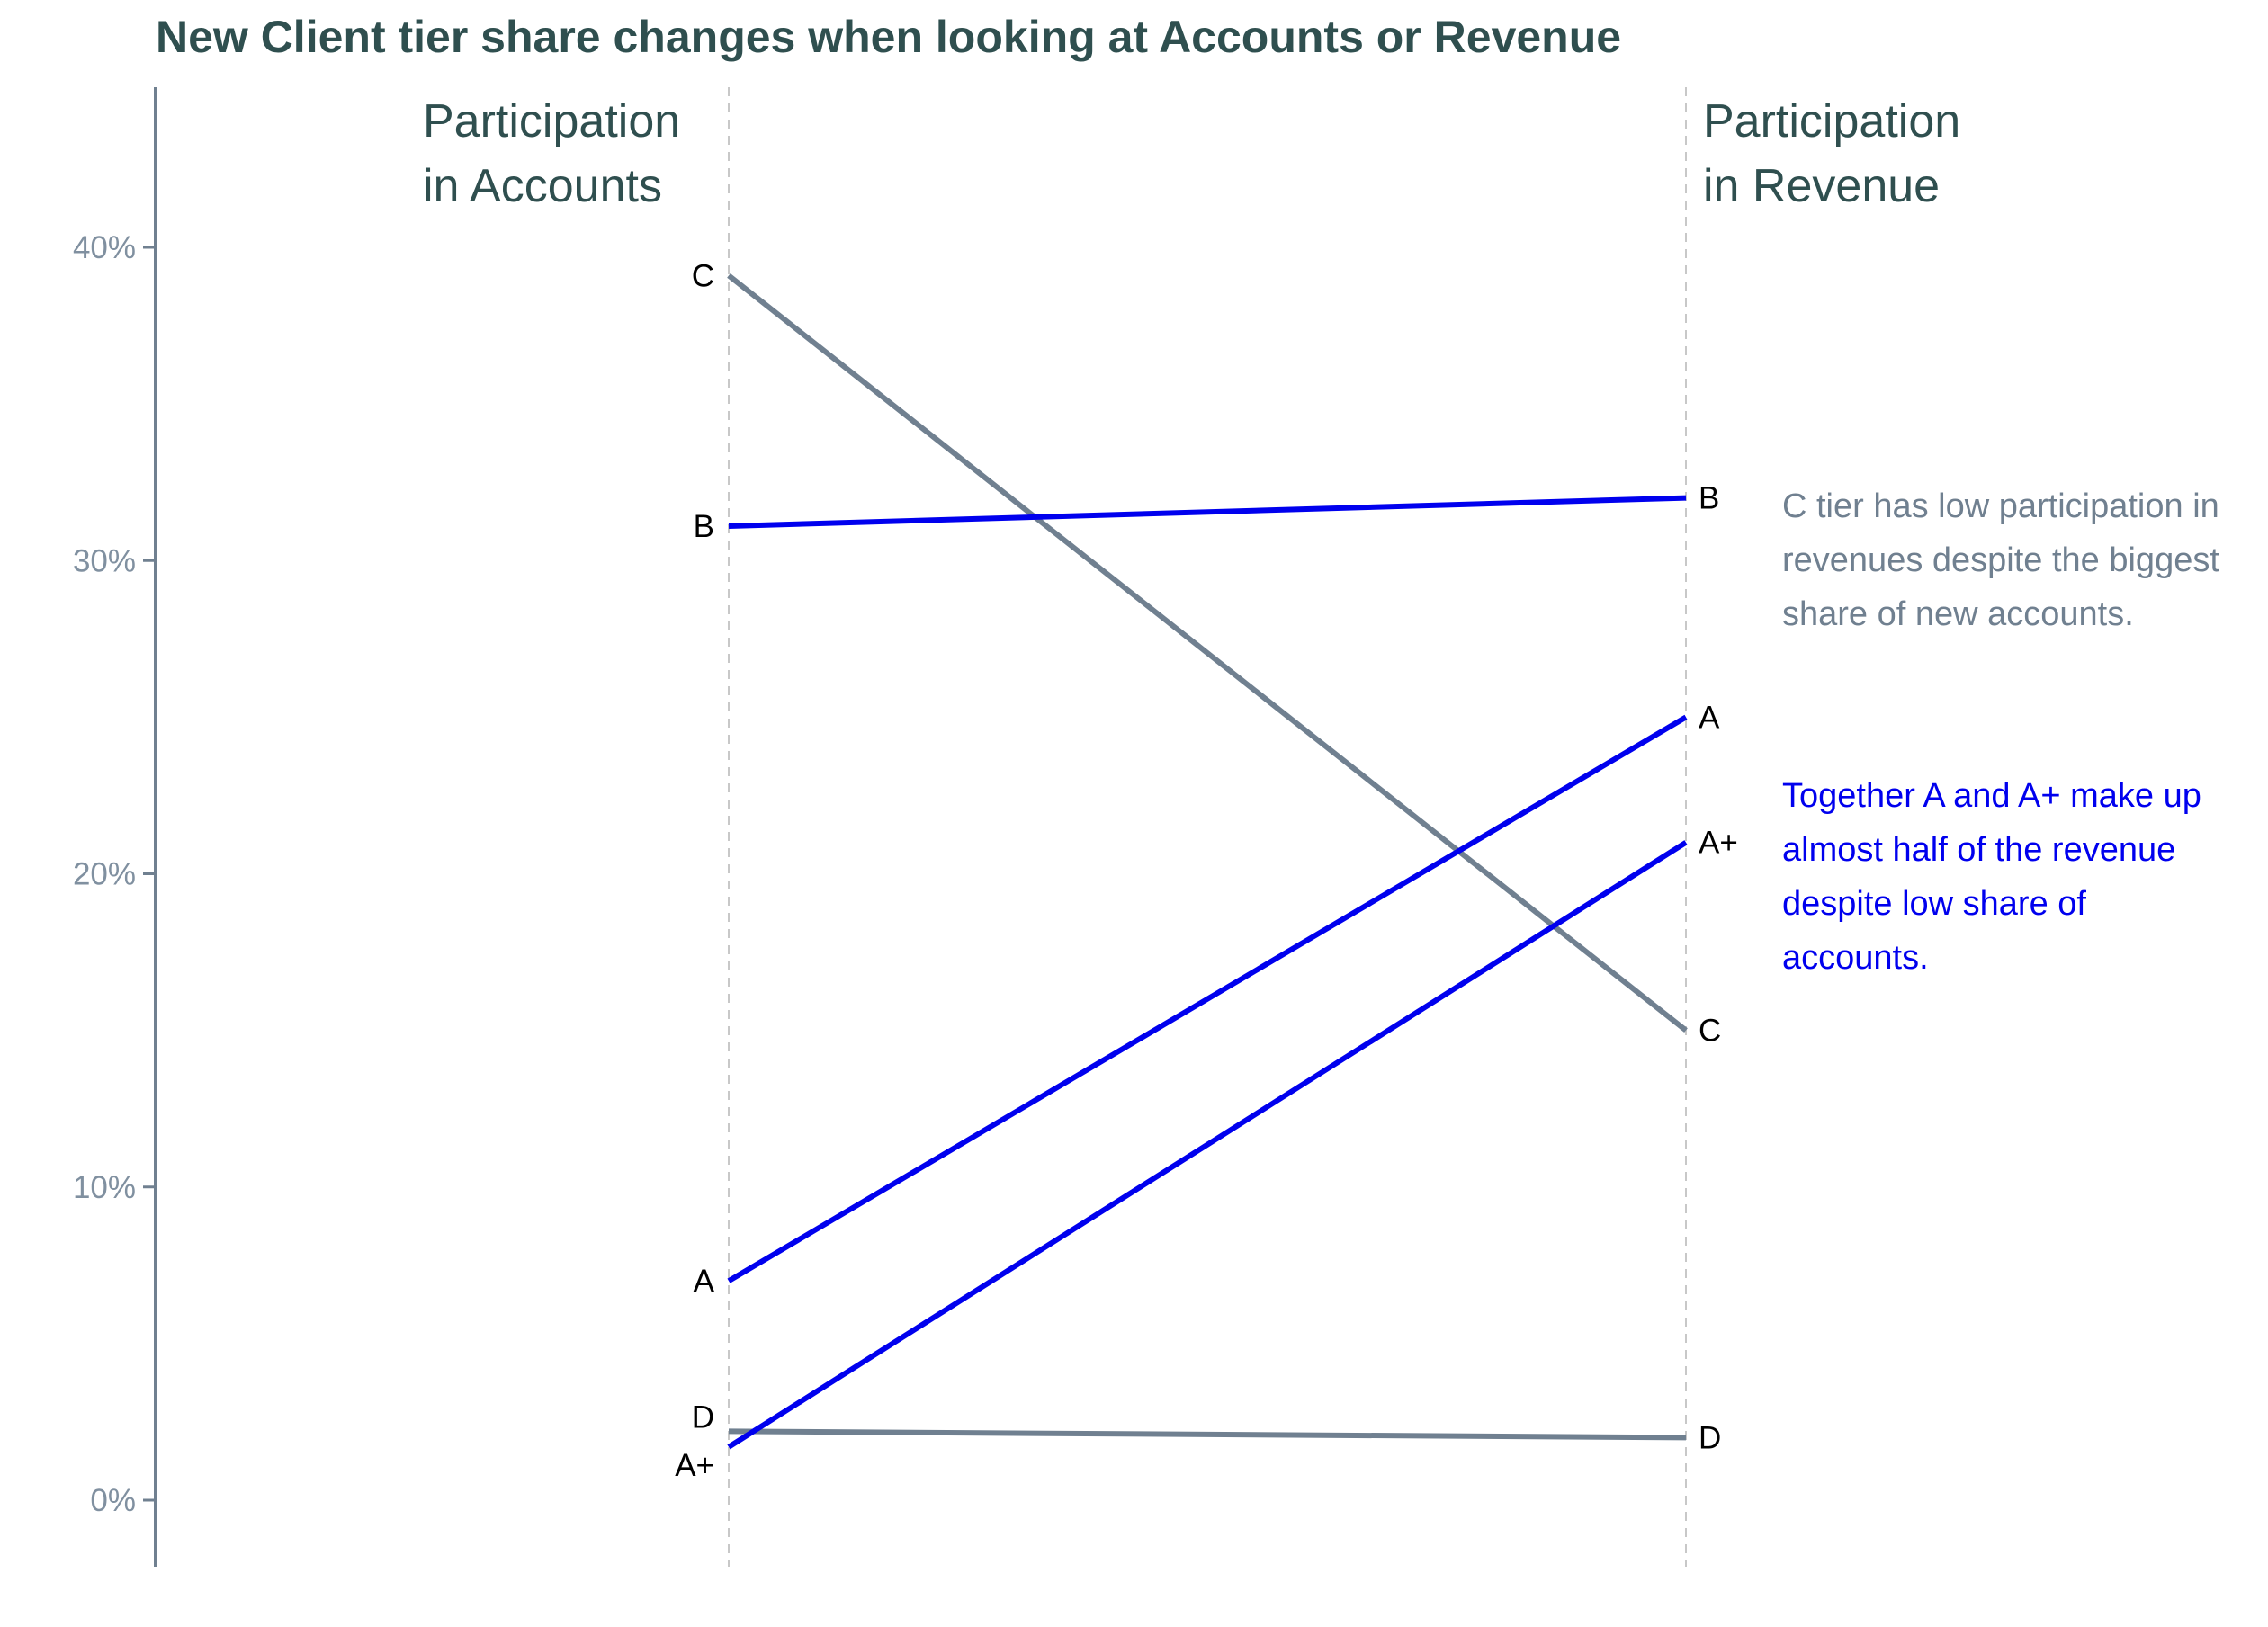 The image size is (2268, 1627). Describe the element at coordinates (703, 1417) in the screenshot. I see `point-label-left-D: D` at that location.